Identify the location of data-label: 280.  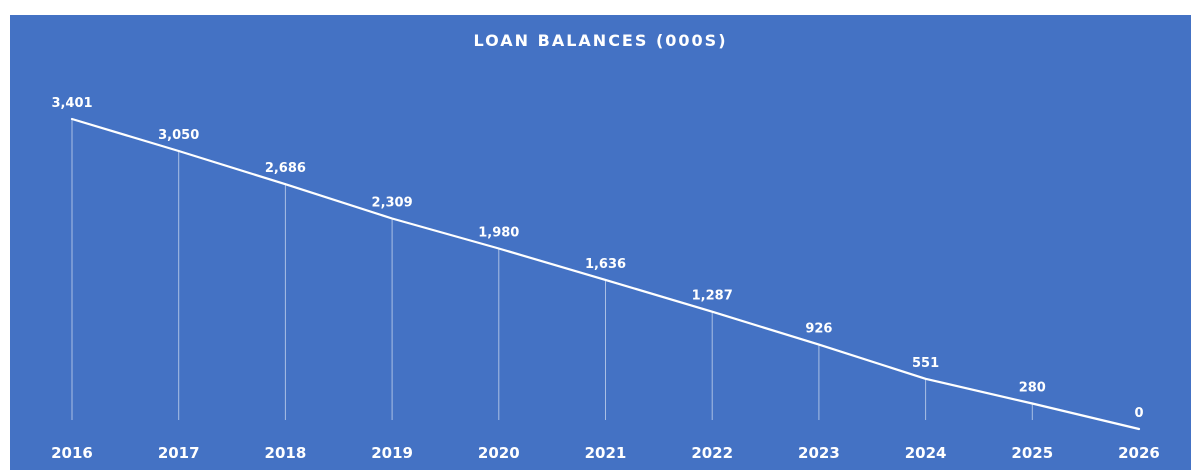
(1032, 387).